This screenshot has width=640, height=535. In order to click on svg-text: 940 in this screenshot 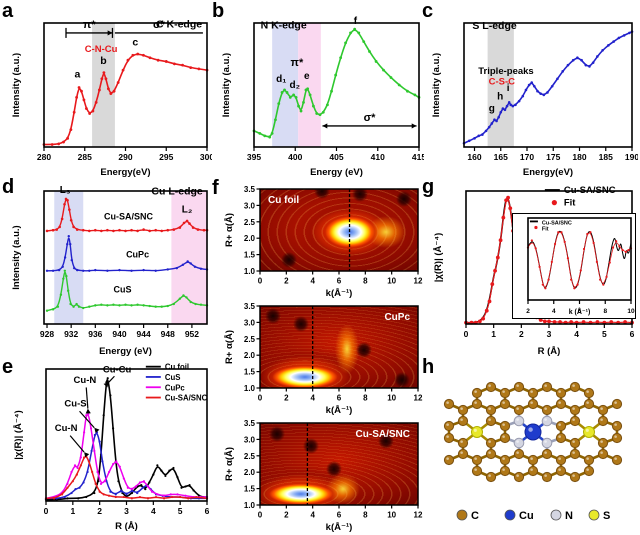, I will do `click(119, 334)`.